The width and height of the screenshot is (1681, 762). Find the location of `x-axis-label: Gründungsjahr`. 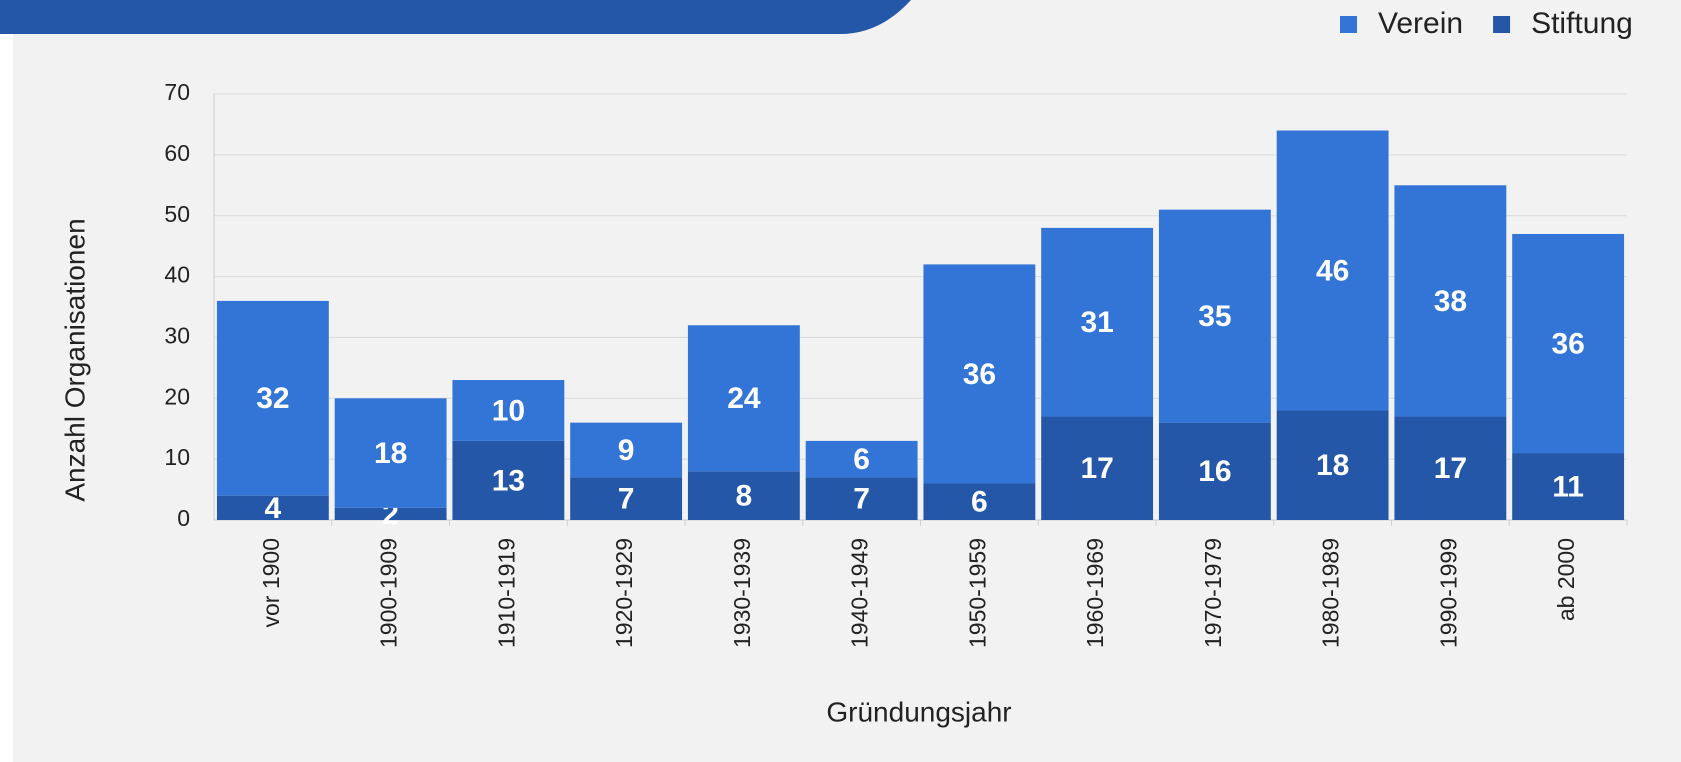

x-axis-label: Gründungsjahr is located at coordinates (918, 711).